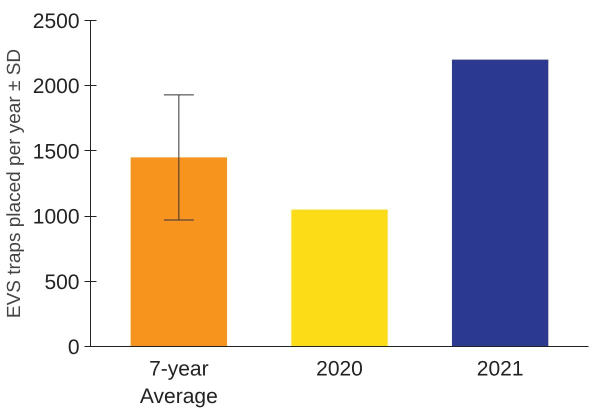 The image size is (603, 411). I want to click on y-tick-label: 1500, so click(56, 152).